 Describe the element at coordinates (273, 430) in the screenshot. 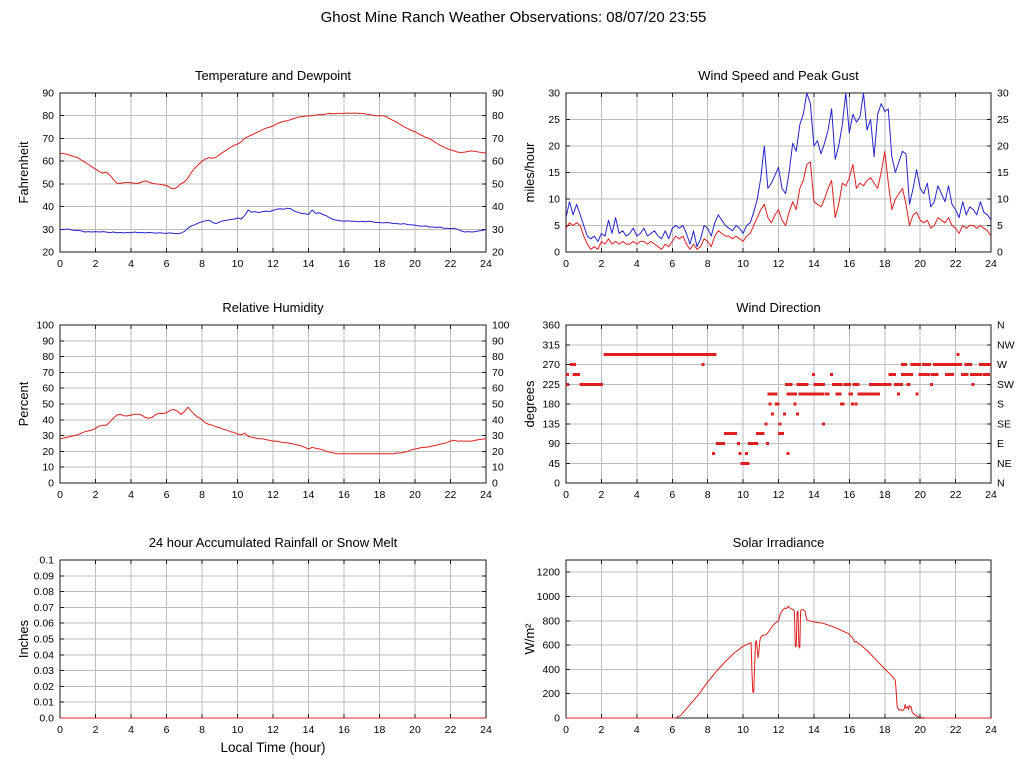

I see `humidity-series` at that location.